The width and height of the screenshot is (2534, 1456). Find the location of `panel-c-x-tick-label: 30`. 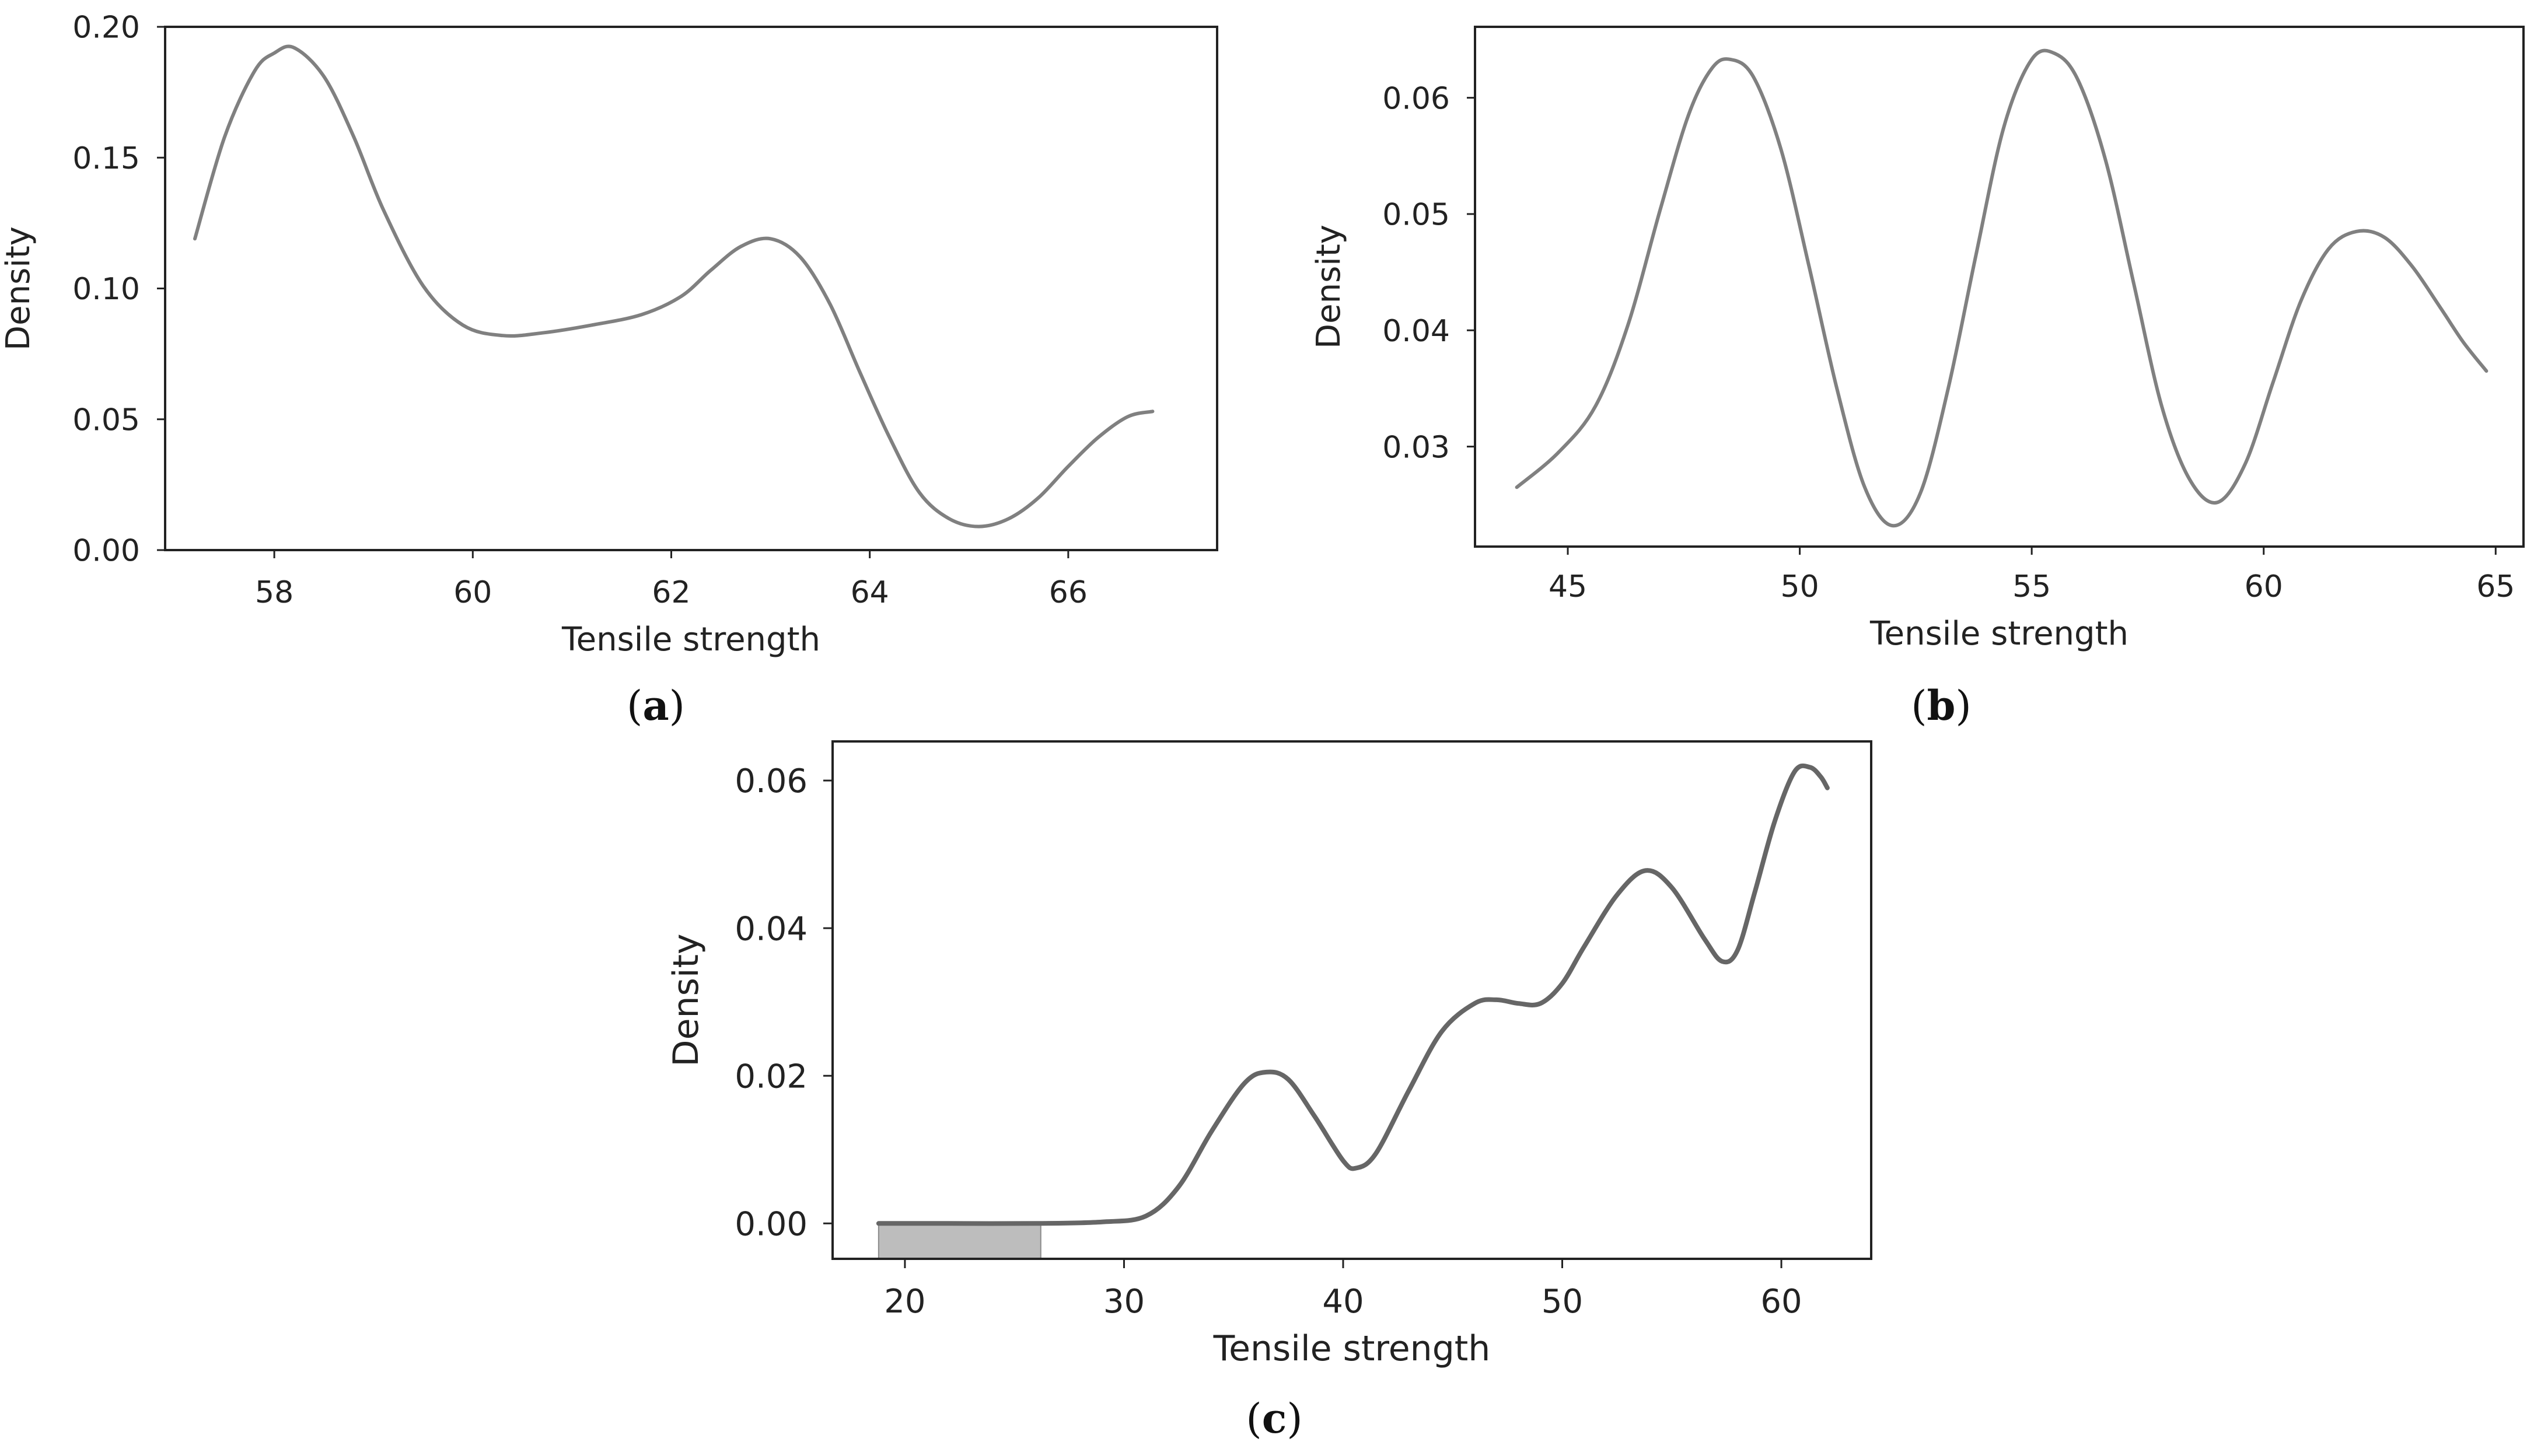

panel-c-x-tick-label: 30 is located at coordinates (1124, 1302).